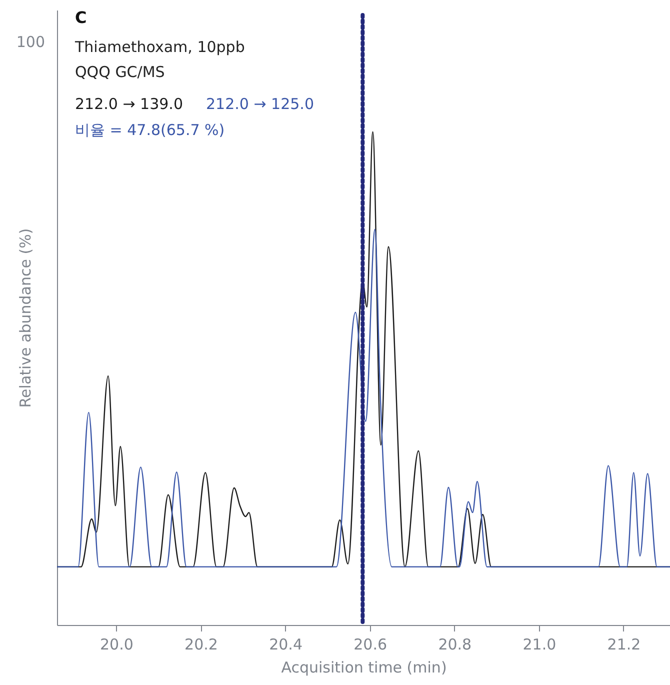  I want to click on x-axis-title: Acquisition time (min), so click(364, 667).